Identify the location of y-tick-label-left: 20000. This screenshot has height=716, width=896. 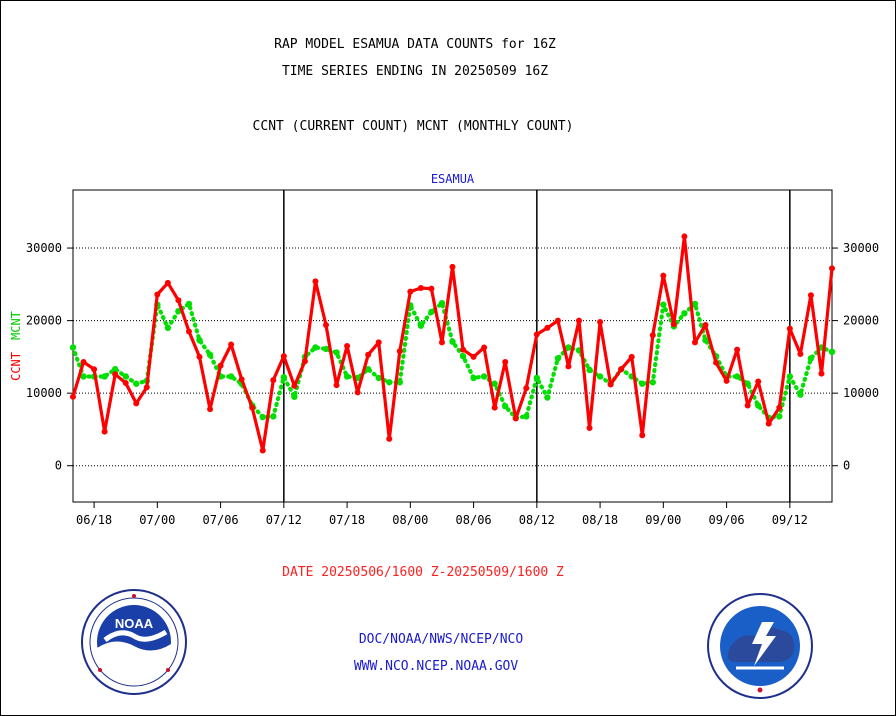
(44, 321).